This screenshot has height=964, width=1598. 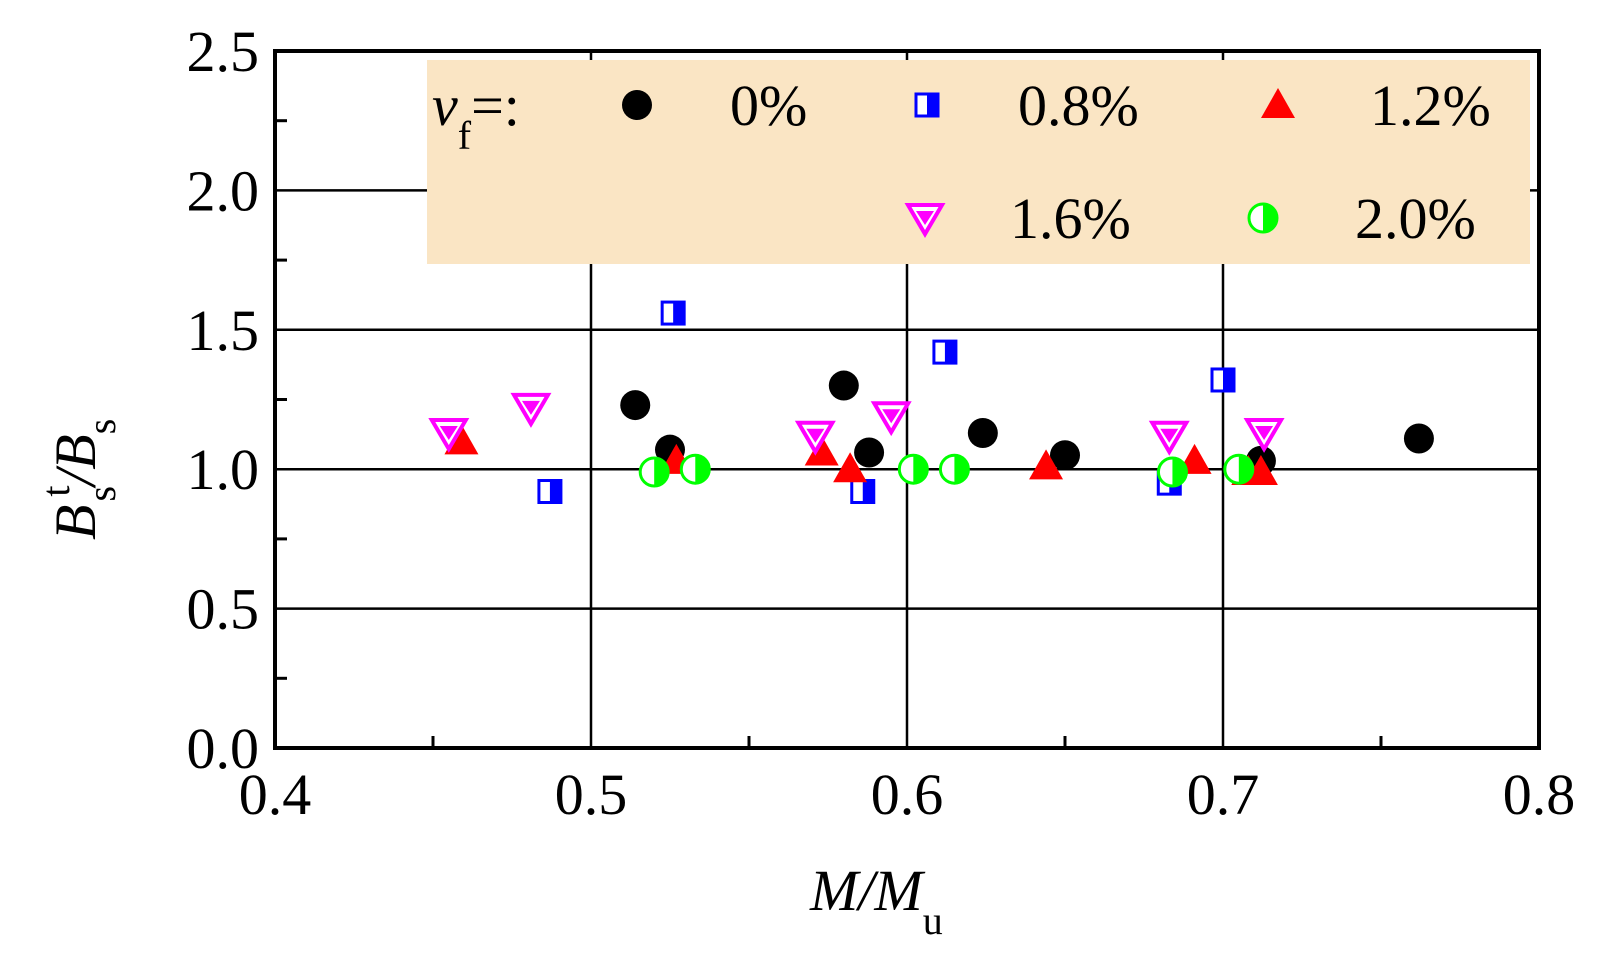 I want to click on legend-title: vf=:, so click(x=476, y=115).